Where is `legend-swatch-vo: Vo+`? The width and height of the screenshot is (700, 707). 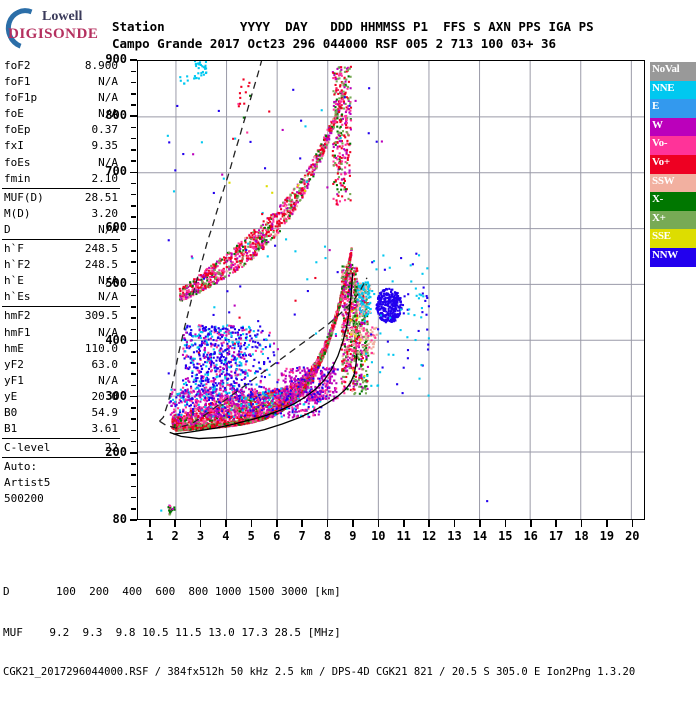 legend-swatch-vo: Vo+ is located at coordinates (673, 164).